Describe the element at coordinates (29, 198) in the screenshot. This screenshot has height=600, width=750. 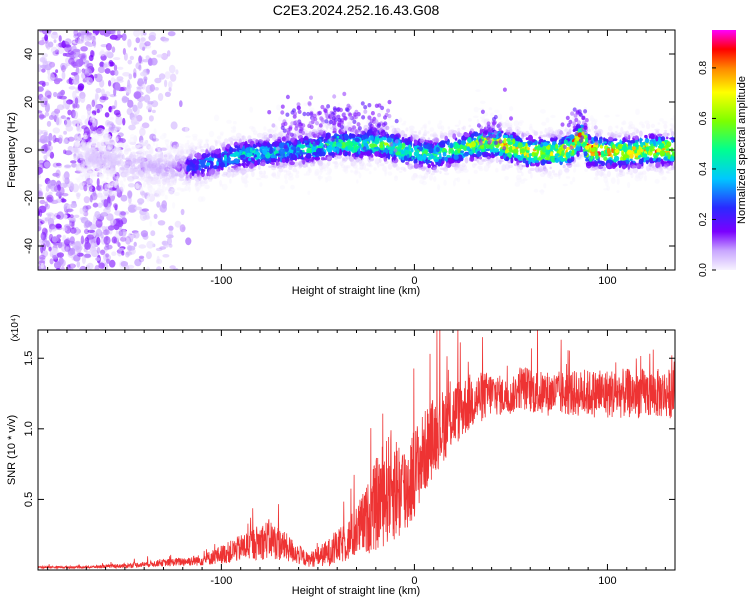
I see `y-tick-label: -20` at that location.